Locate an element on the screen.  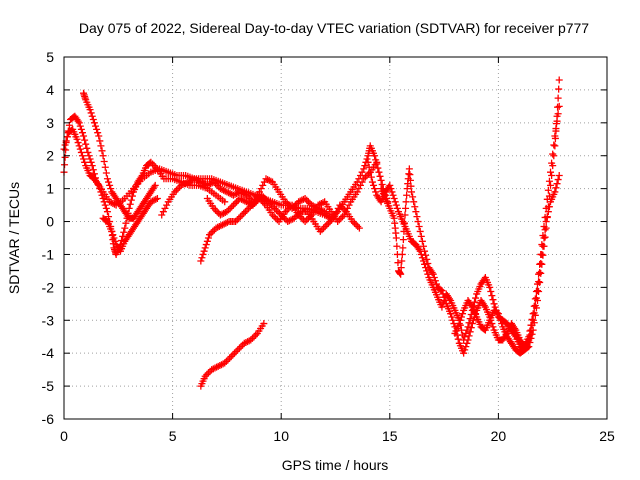
x-axis-label: GPS time / hours is located at coordinates (335, 465).